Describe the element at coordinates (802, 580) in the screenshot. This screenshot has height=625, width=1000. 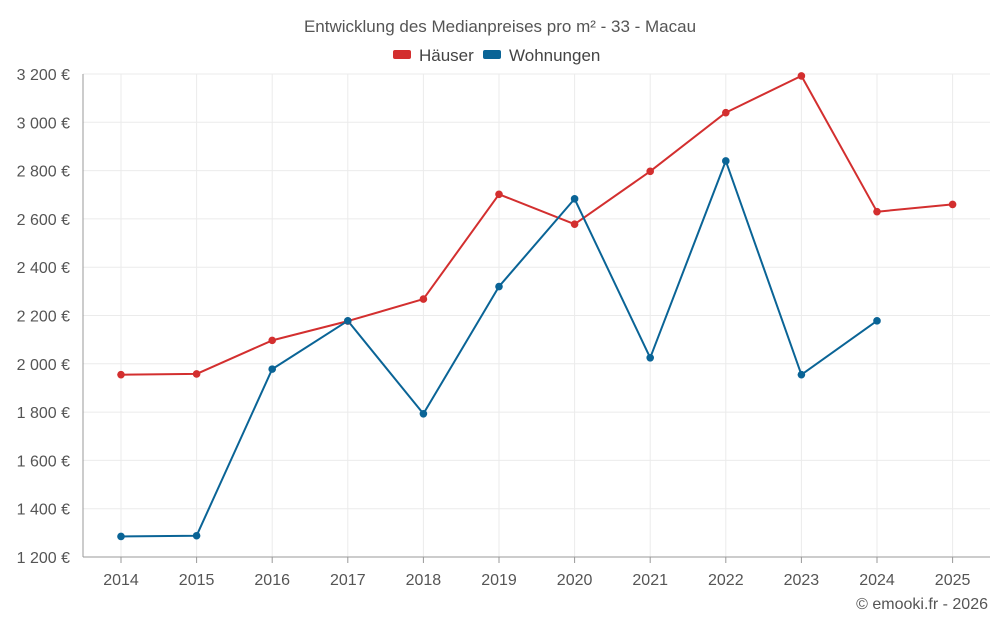
I see `x-tick-label: 2023` at that location.